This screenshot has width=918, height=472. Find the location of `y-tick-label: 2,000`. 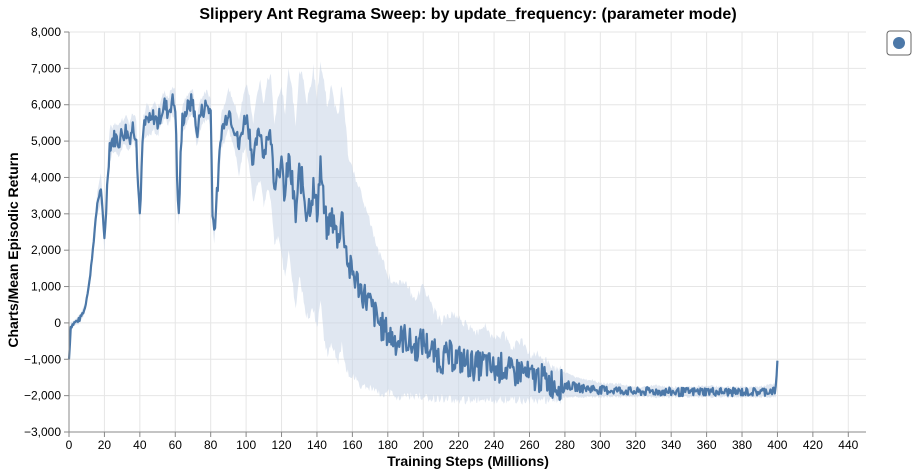

y-tick-label: 2,000 is located at coordinates (46, 250).